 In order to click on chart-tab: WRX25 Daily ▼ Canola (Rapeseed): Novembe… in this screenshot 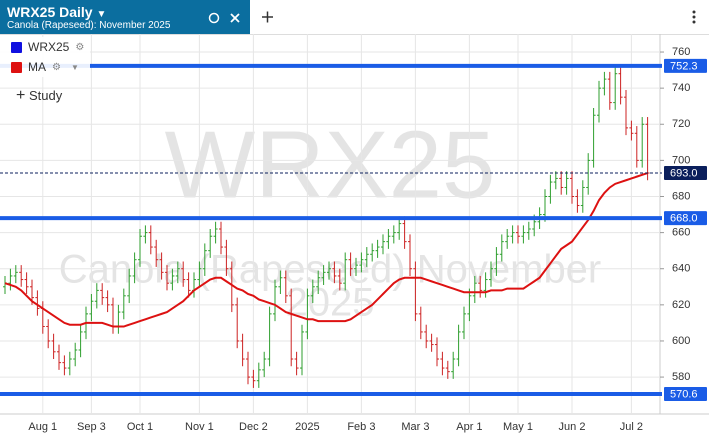, I will do `click(125, 17)`.